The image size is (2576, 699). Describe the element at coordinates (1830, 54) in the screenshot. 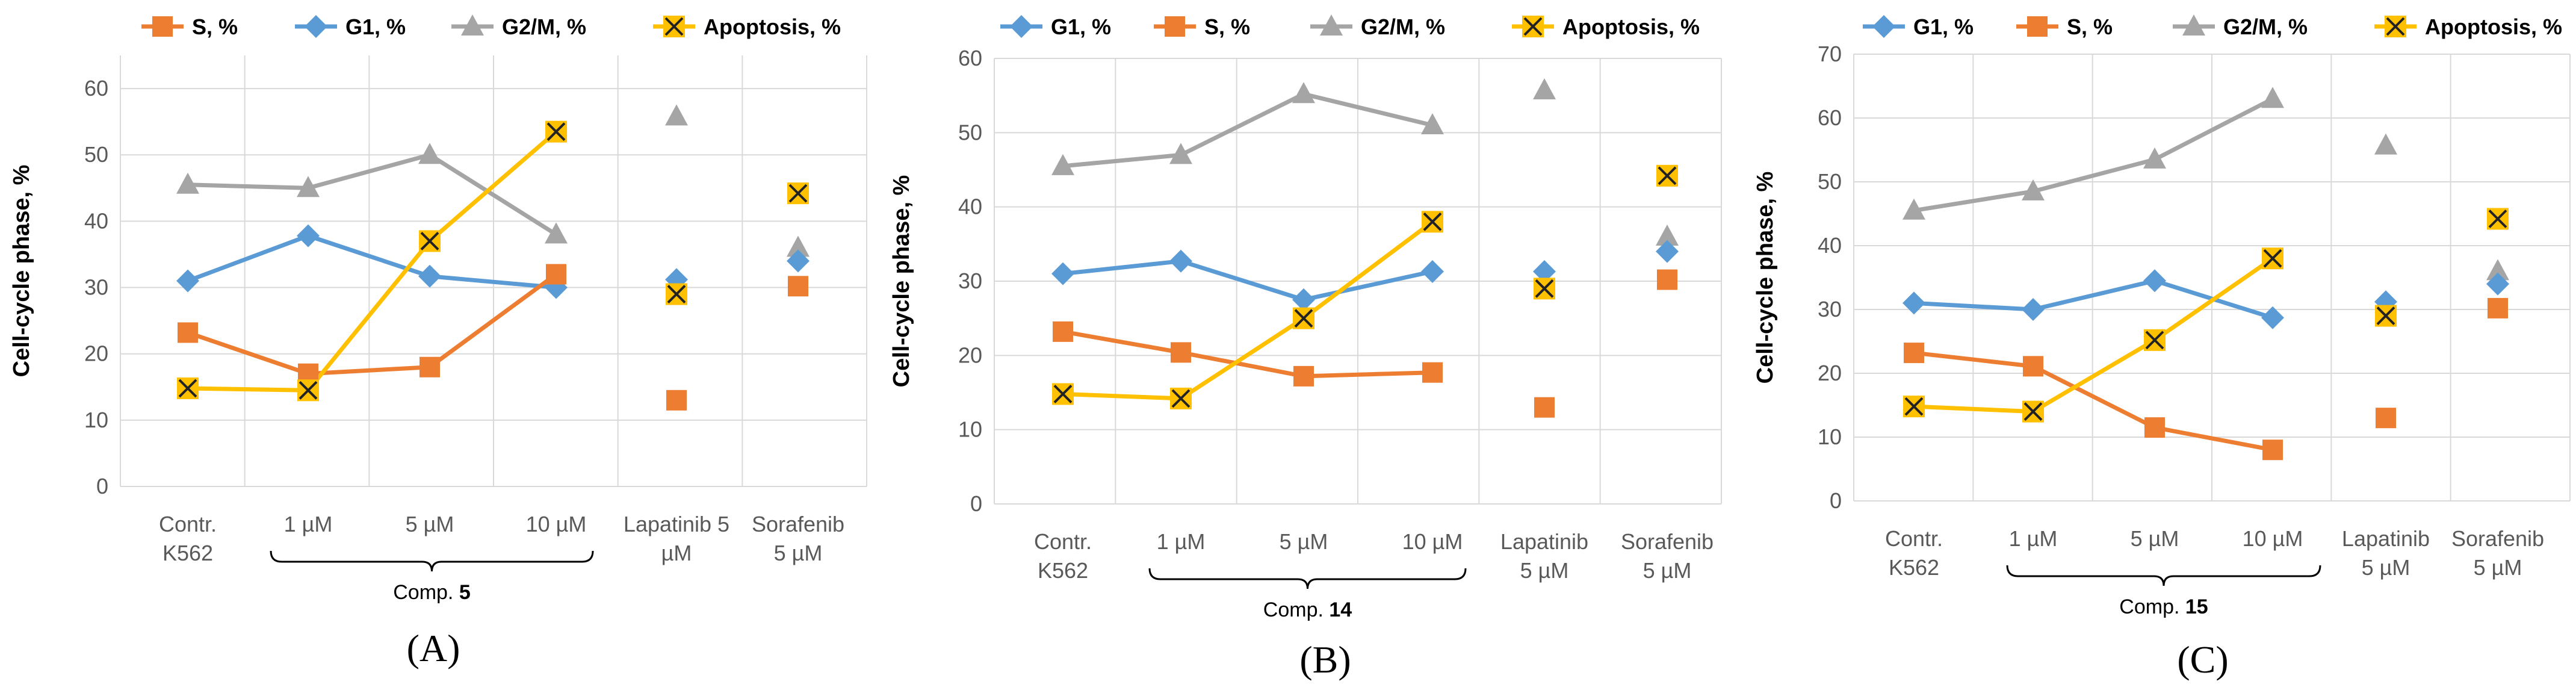

I see `y-tick-label: 70` at that location.